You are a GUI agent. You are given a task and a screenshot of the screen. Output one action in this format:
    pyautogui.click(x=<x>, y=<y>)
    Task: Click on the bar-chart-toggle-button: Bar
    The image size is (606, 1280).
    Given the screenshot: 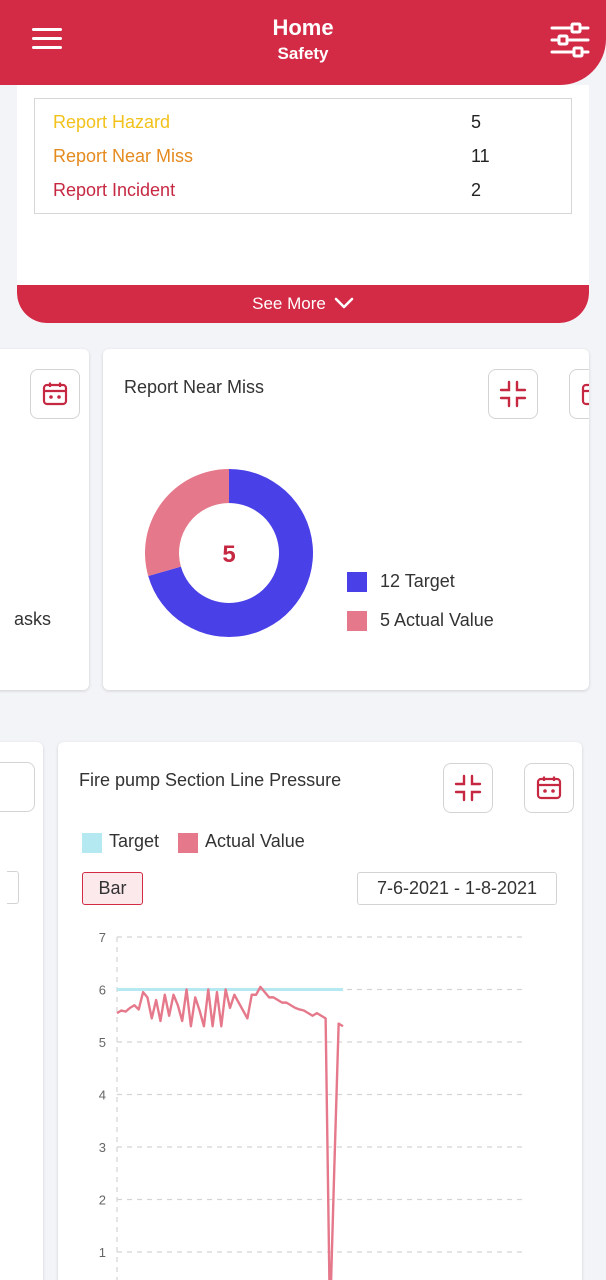 What is the action you would take?
    pyautogui.click(x=112, y=888)
    